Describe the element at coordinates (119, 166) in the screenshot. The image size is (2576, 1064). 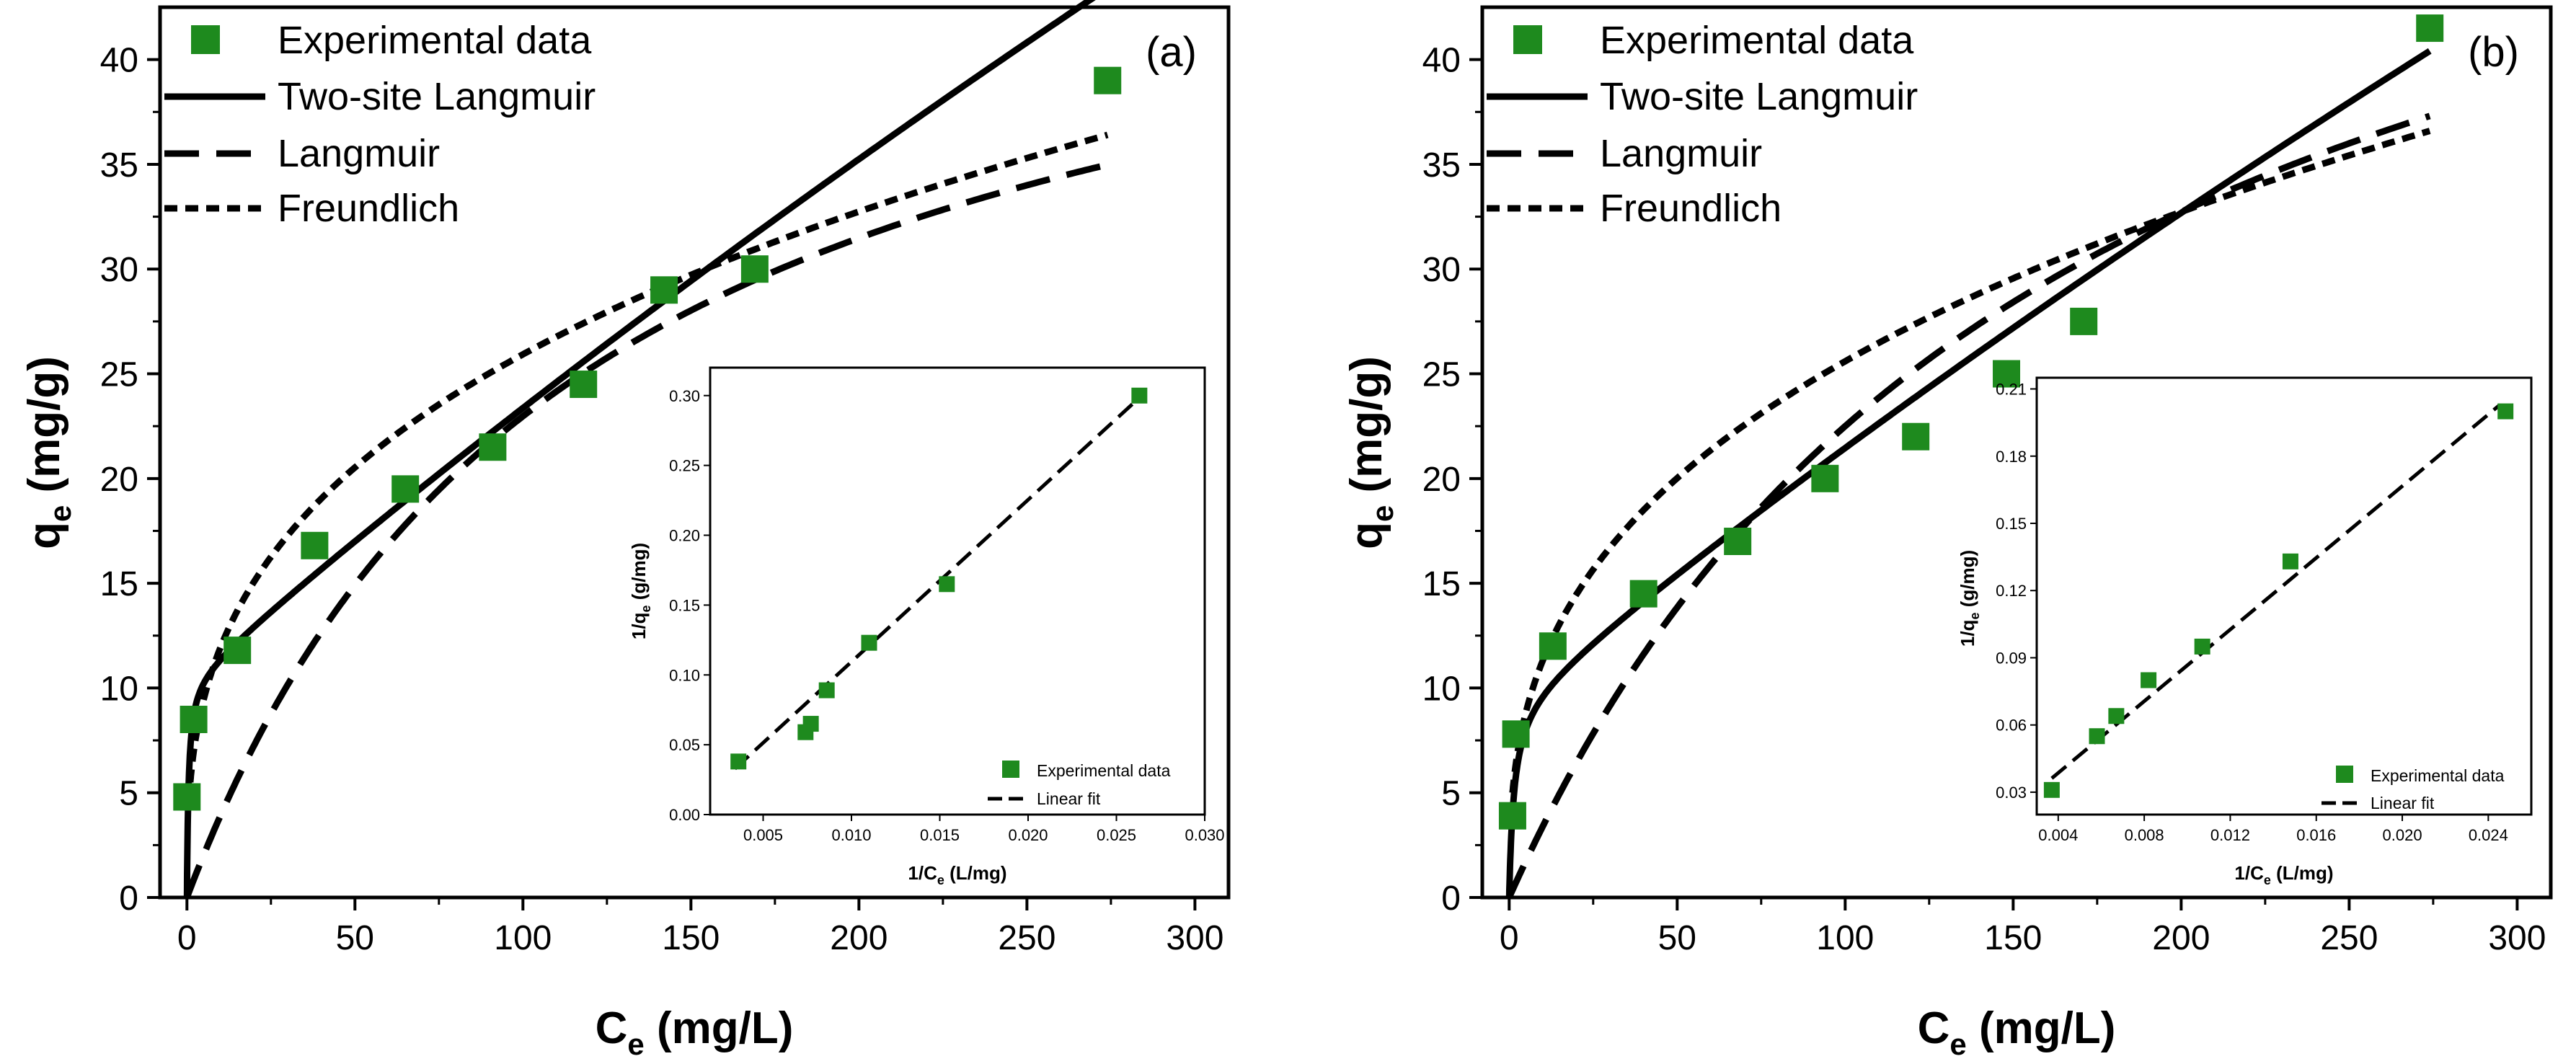
I see `y-tick-label: 35` at that location.